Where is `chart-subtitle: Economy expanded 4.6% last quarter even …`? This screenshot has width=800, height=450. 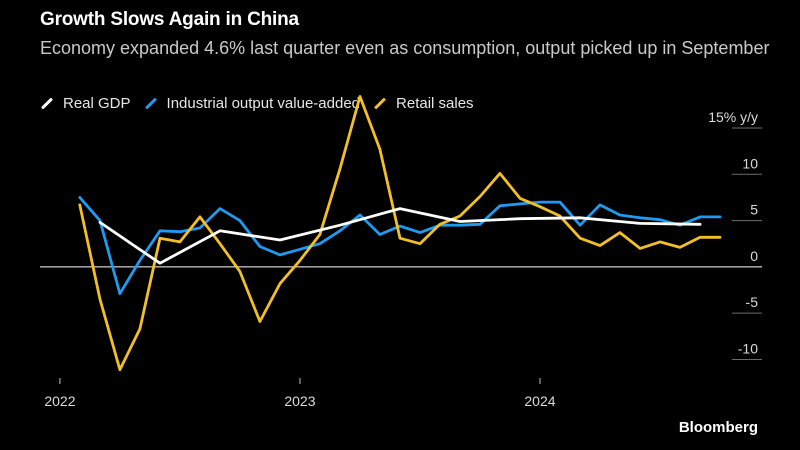 chart-subtitle: Economy expanded 4.6% last quarter even … is located at coordinates (405, 48).